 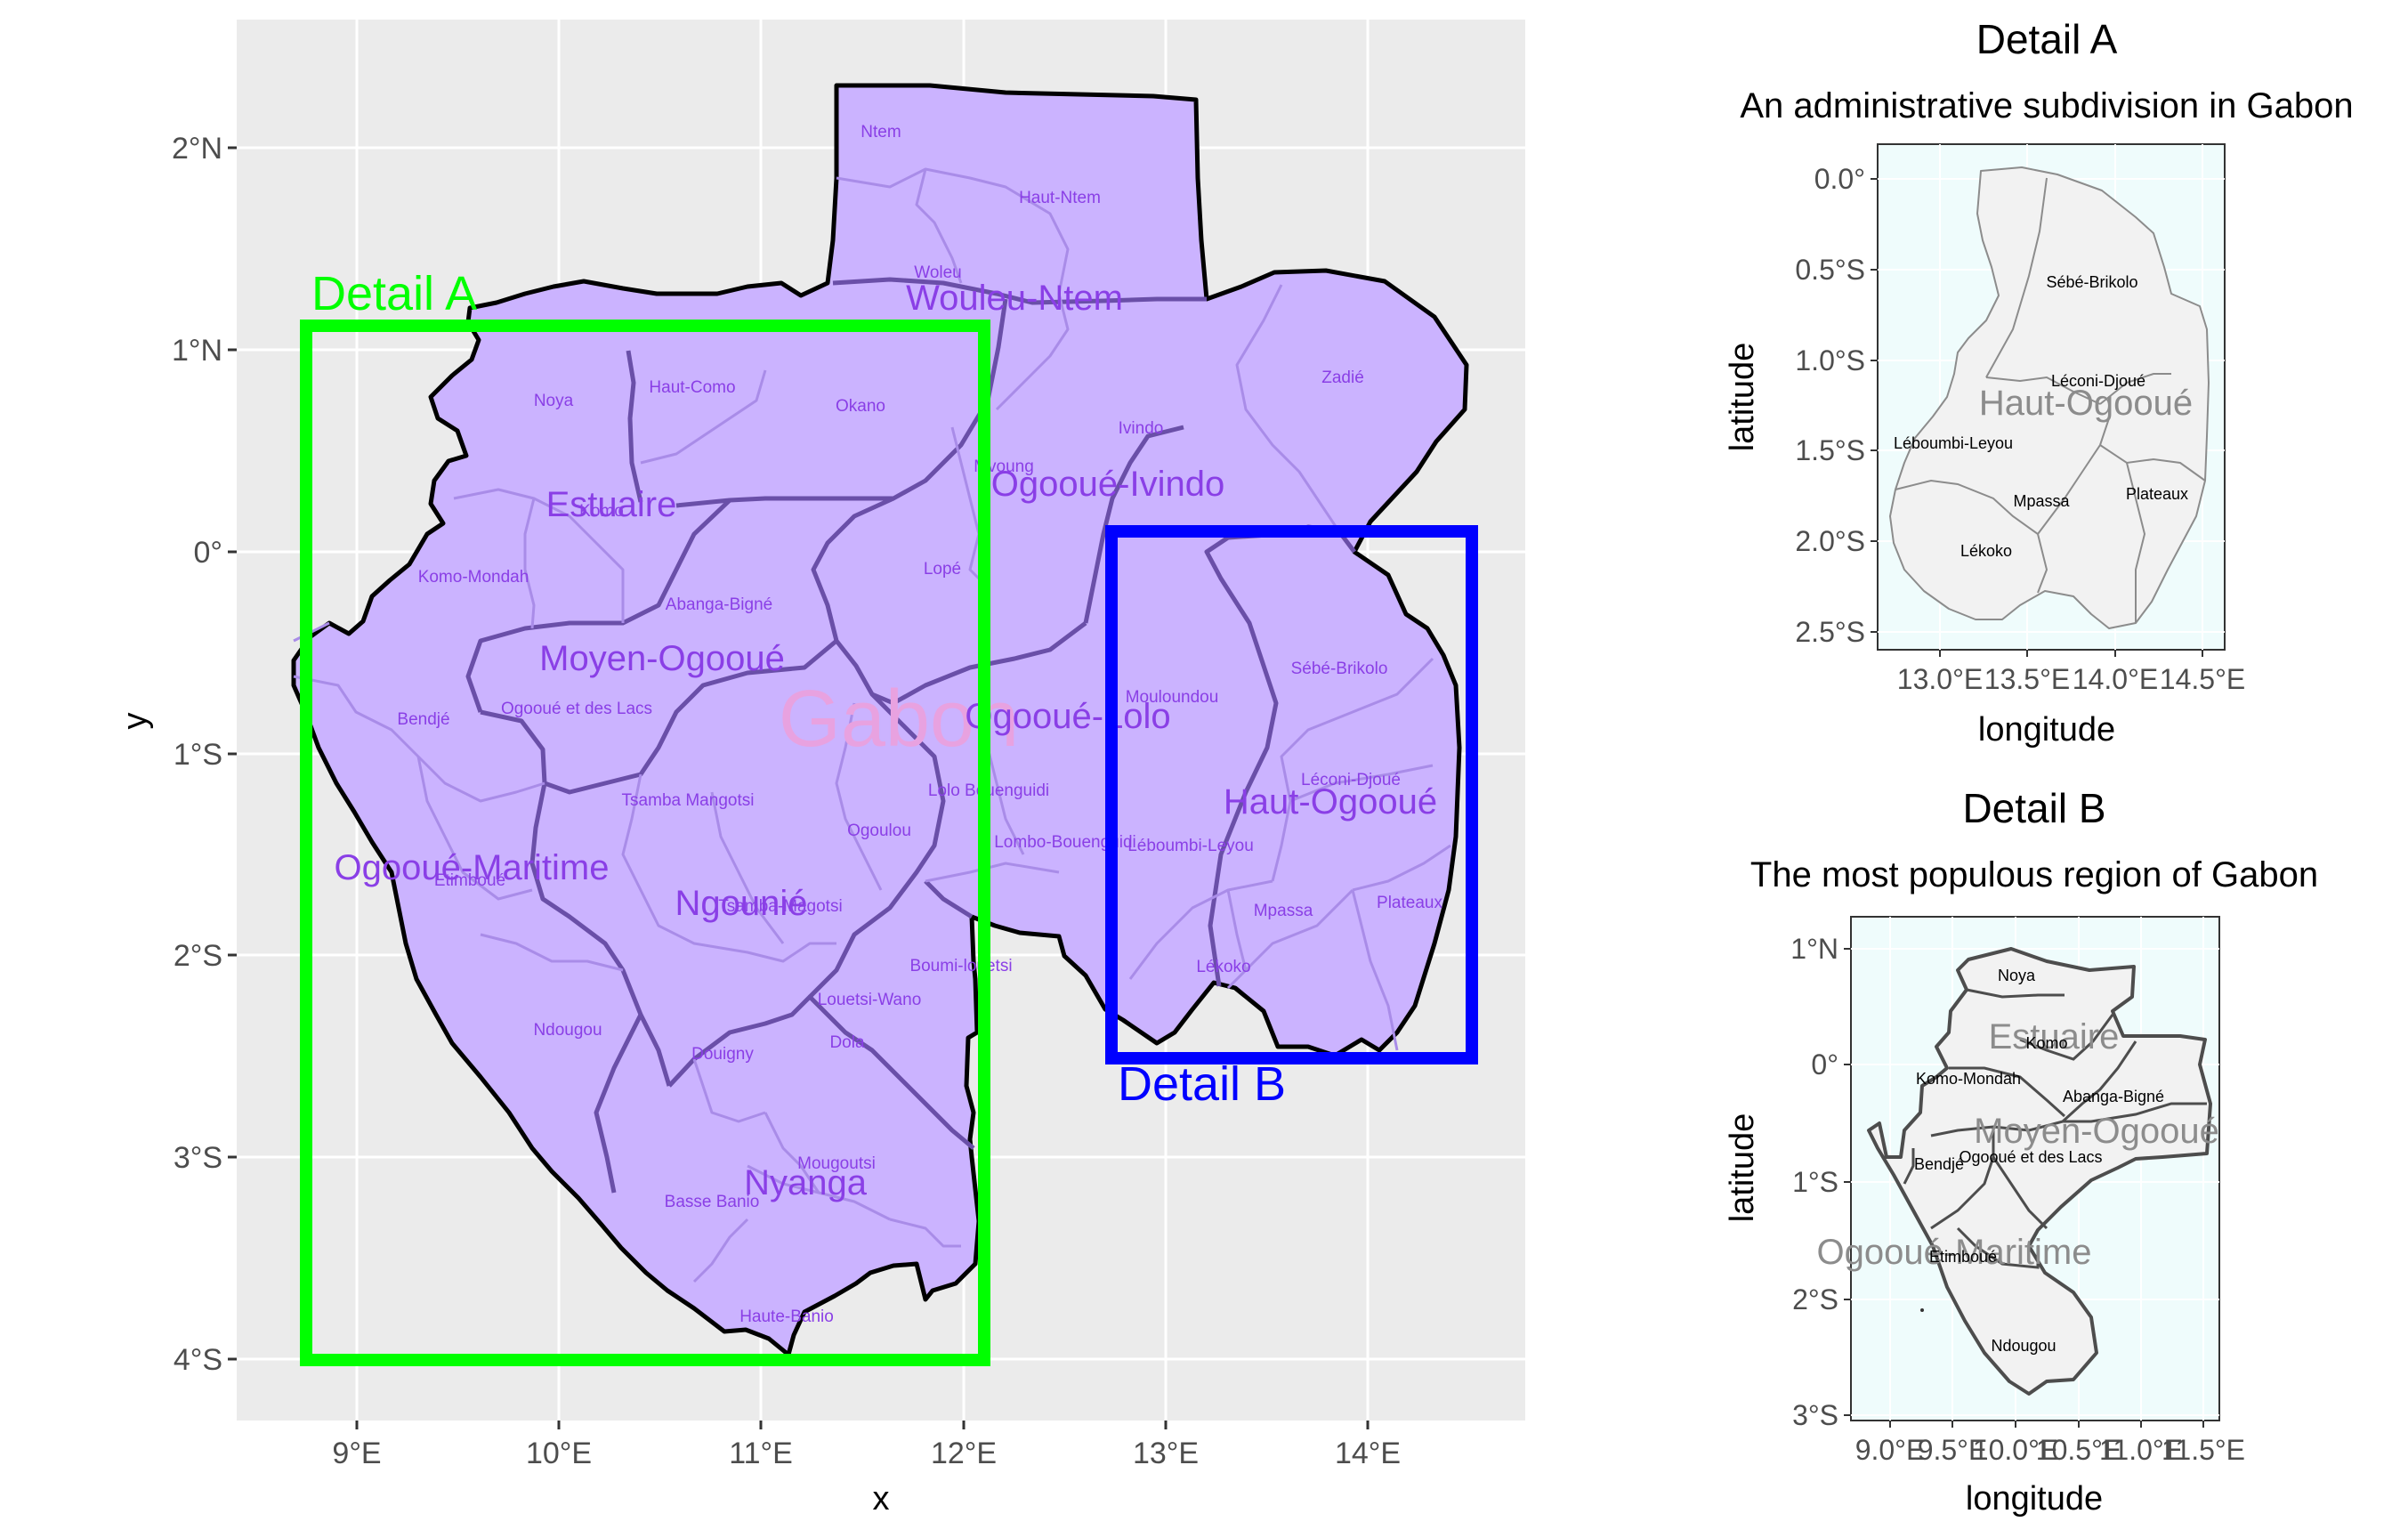 I want to click on x-tick-label: 13°E, so click(x=1166, y=1453).